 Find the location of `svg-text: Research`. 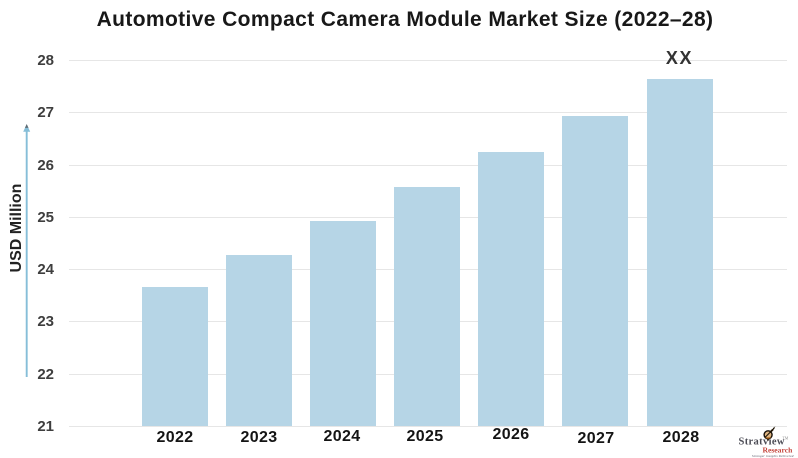

svg-text: Research is located at coordinates (778, 450).